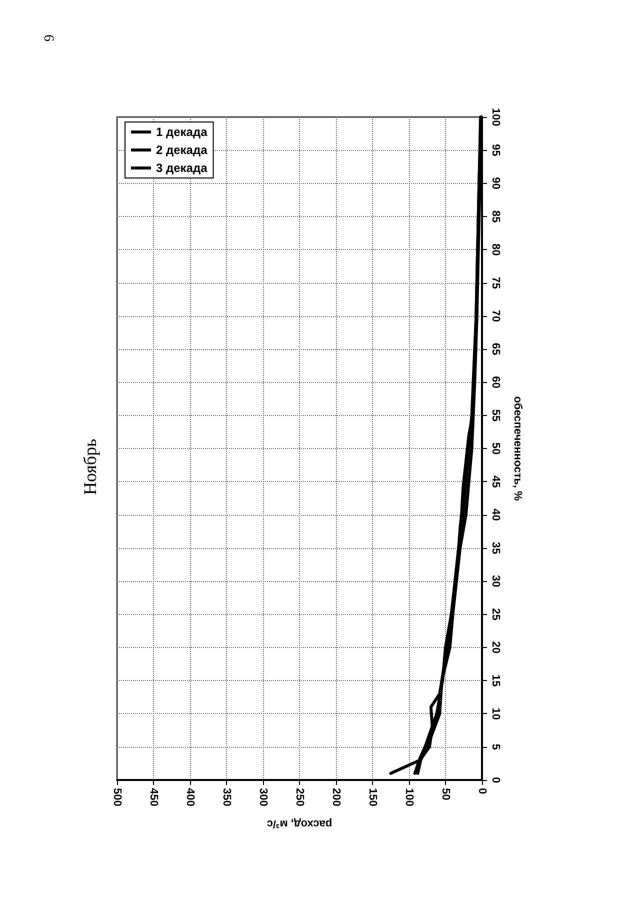 The width and height of the screenshot is (640, 905). I want to click on legend-label: 3 декада, so click(182, 168).